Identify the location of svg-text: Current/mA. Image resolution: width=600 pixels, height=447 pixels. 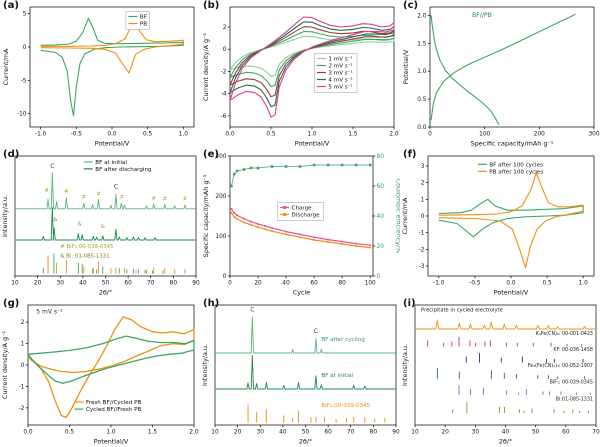
(6, 66).